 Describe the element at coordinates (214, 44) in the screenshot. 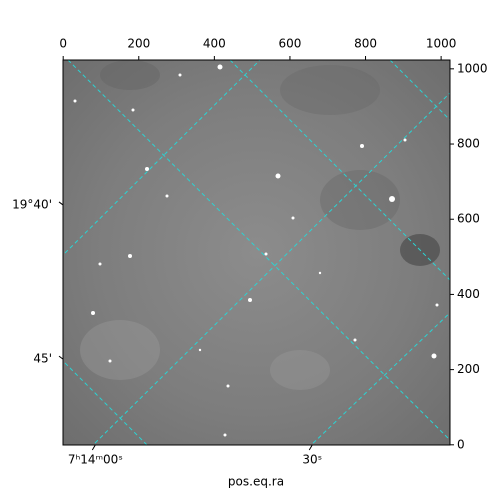

I see `x-tick-label: 400` at that location.